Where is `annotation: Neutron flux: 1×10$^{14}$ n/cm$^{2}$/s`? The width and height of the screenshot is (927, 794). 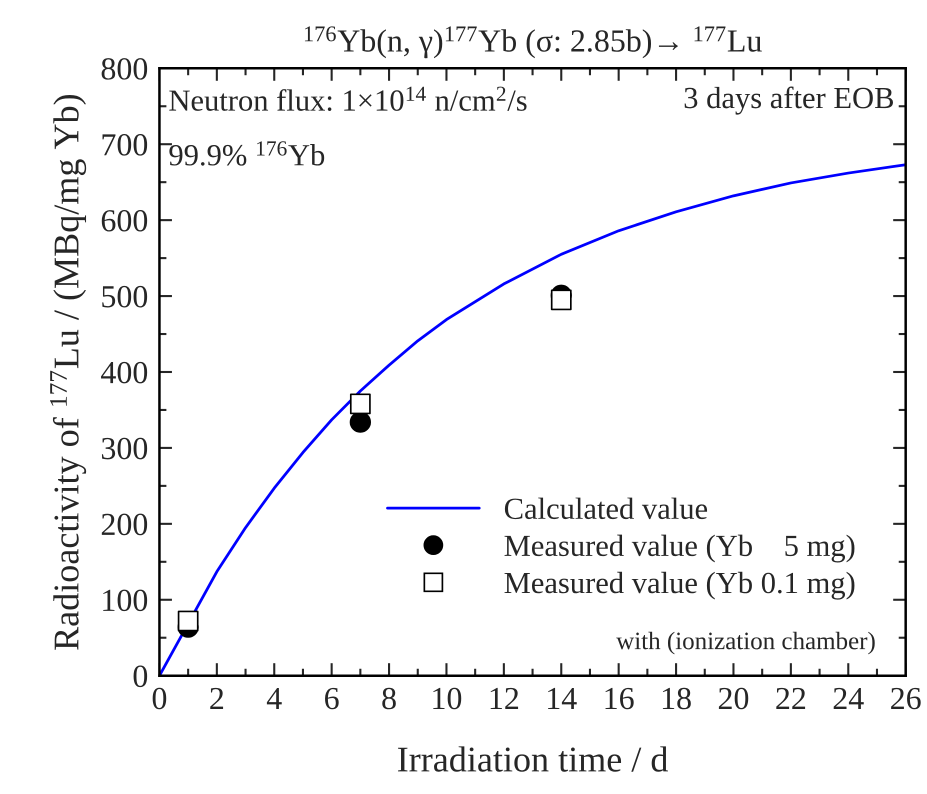
annotation: Neutron flux: 1×10$^{14}$ n/cm$^{2}$/s is located at coordinates (348, 99).